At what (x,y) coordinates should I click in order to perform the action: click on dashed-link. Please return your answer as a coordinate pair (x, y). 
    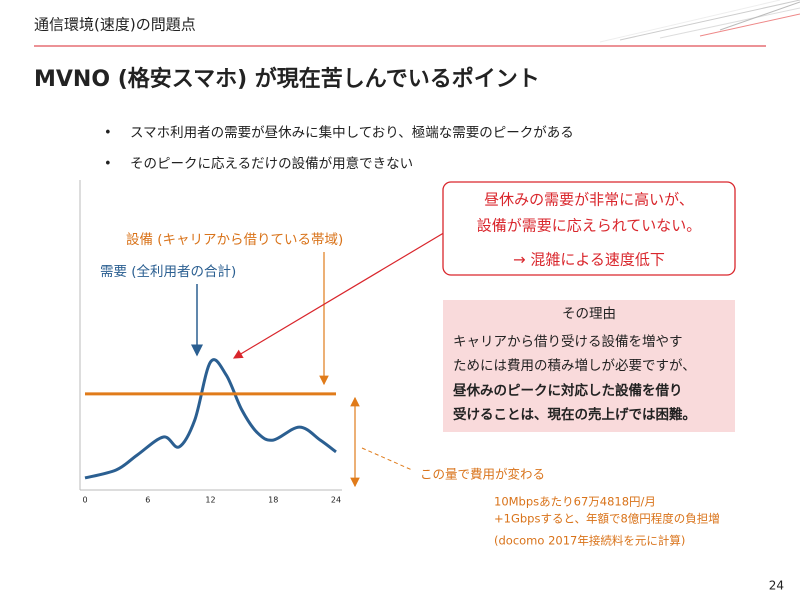
    Looking at the image, I should click on (387, 459).